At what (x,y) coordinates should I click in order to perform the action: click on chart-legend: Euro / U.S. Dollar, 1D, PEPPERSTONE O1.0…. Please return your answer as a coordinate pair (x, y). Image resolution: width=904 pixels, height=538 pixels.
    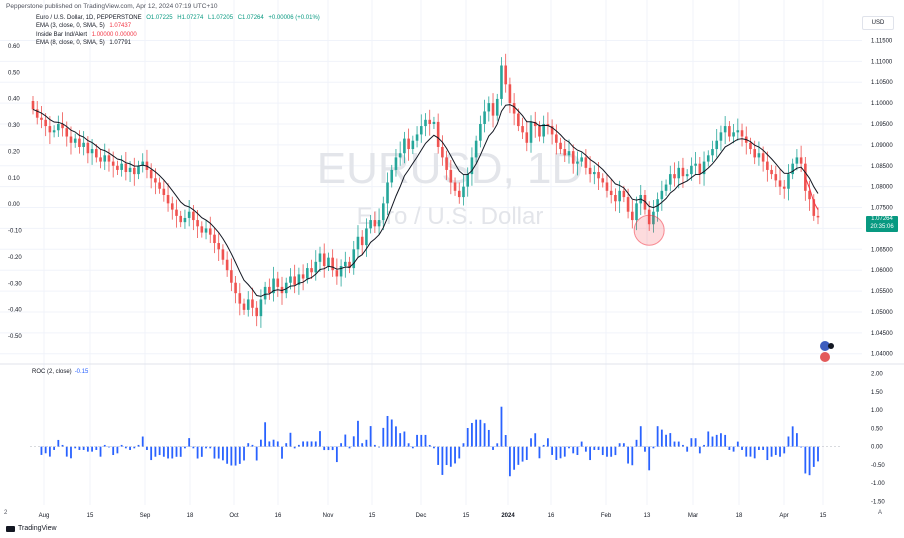
    Looking at the image, I should click on (179, 30).